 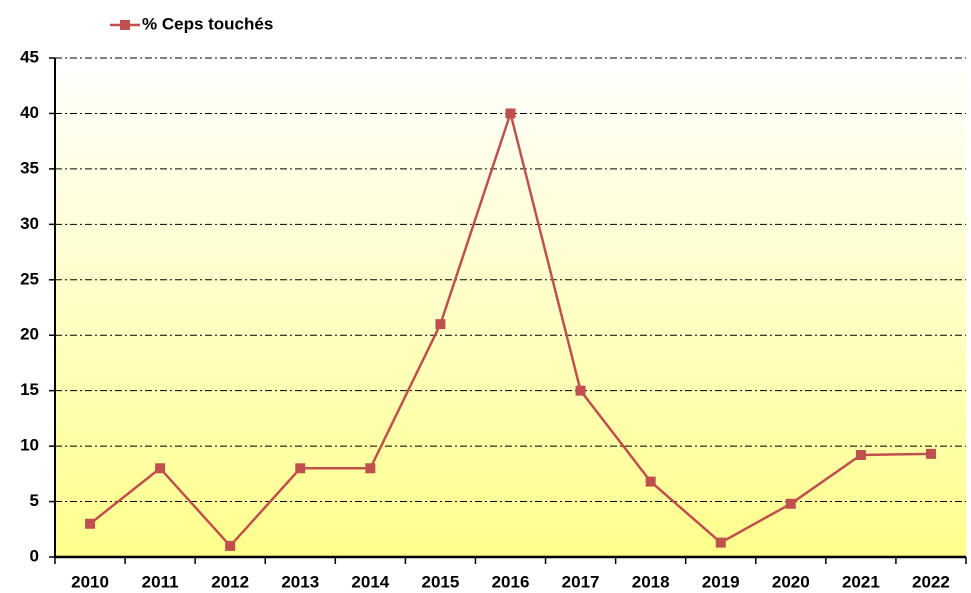 I want to click on y-tick-label: 25, so click(x=29, y=278).